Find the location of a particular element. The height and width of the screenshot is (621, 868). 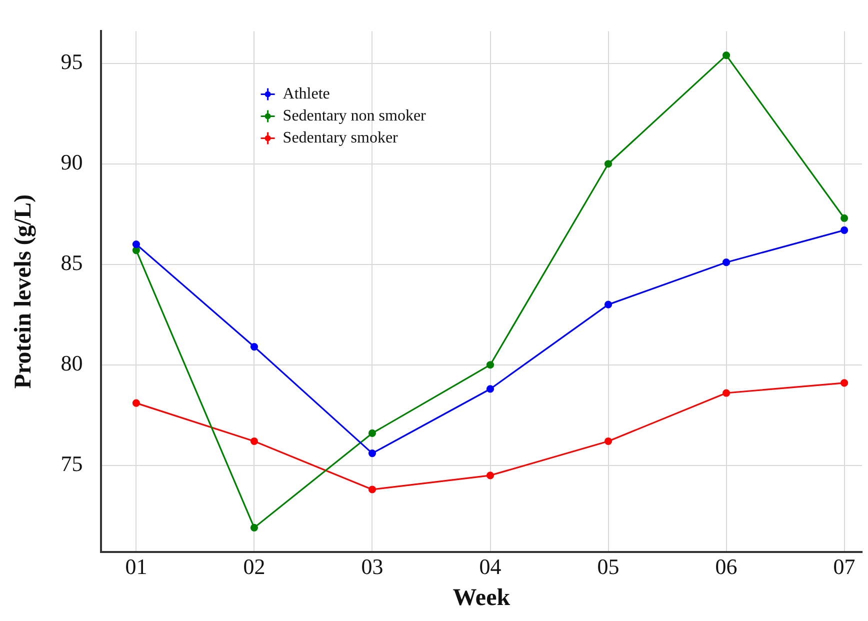

y-tick-label: 75 is located at coordinates (71, 463).